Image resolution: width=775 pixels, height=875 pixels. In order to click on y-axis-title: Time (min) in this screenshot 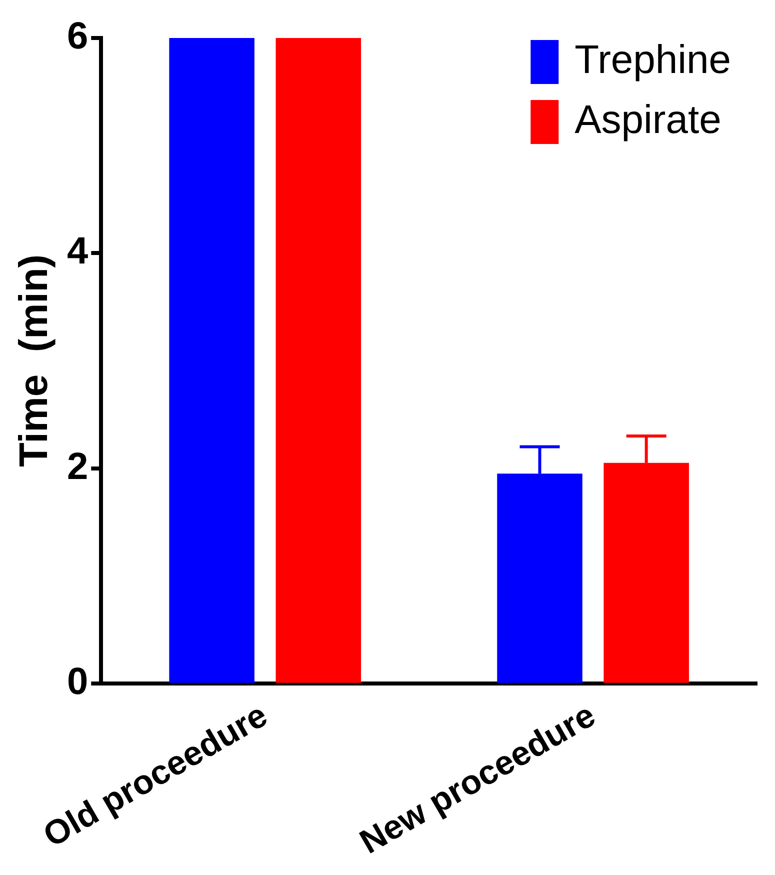, I will do `click(34, 361)`.